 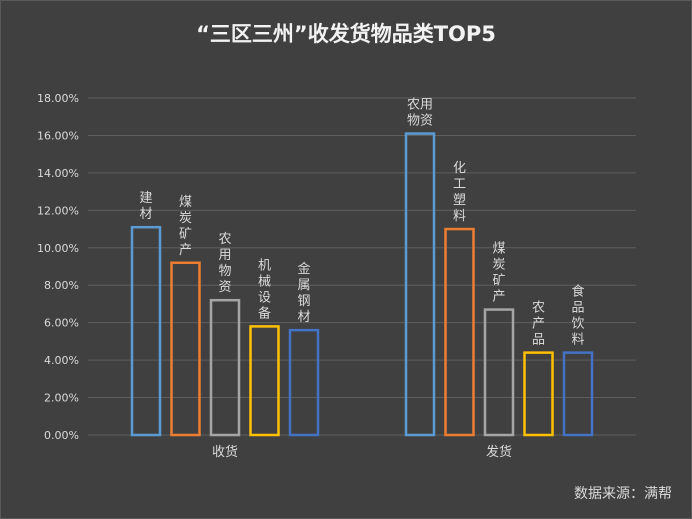 What do you see at coordinates (58, 173) in the screenshot?
I see `y-tick-label: 14.00%` at bounding box center [58, 173].